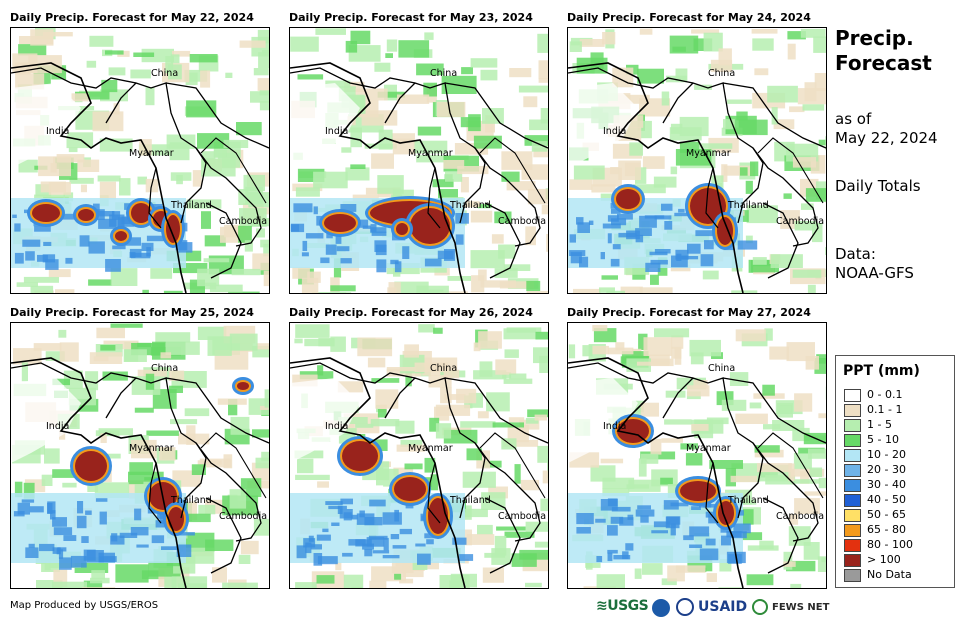 The image size is (970, 624). I want to click on data-source-text: Data: NOAA-GFS, so click(874, 264).